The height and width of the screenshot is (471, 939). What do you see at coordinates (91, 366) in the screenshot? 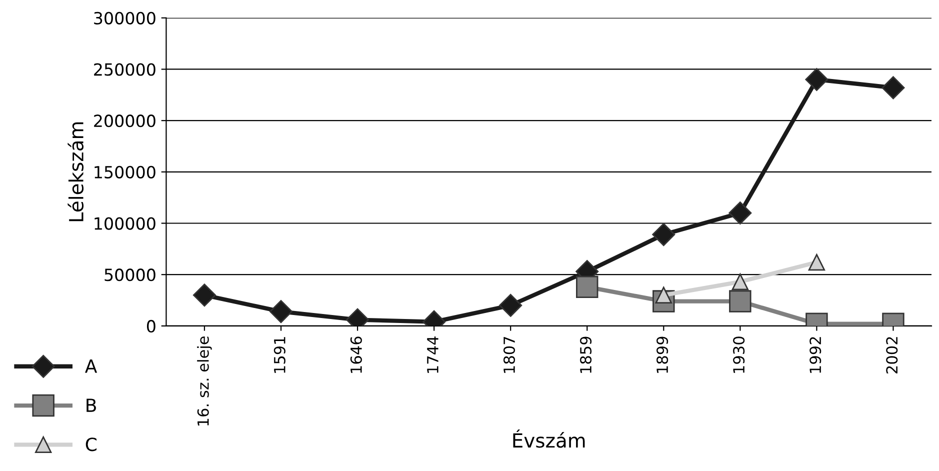
I see `legend-label: A` at bounding box center [91, 366].